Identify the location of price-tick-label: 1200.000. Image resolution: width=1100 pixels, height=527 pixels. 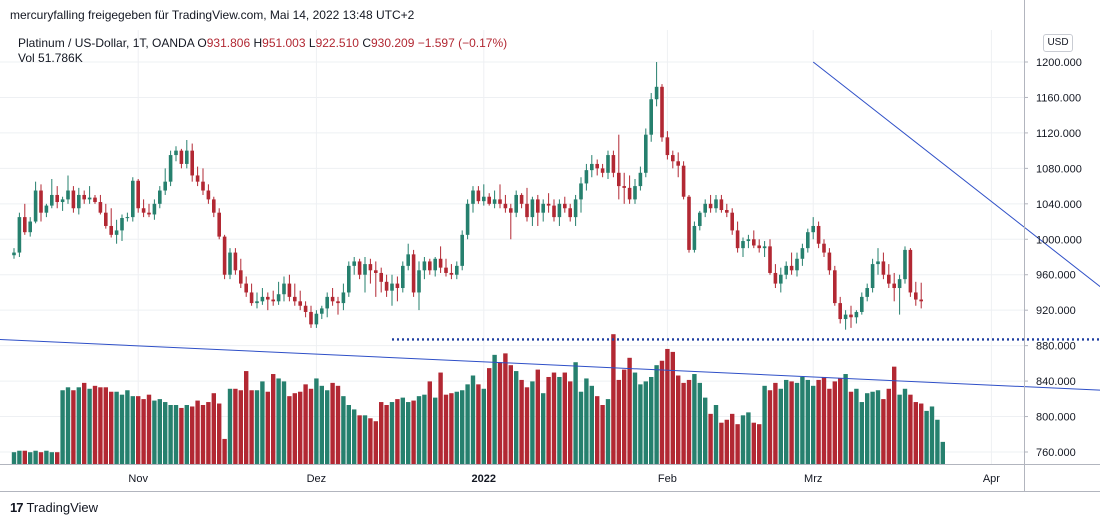
(1059, 63).